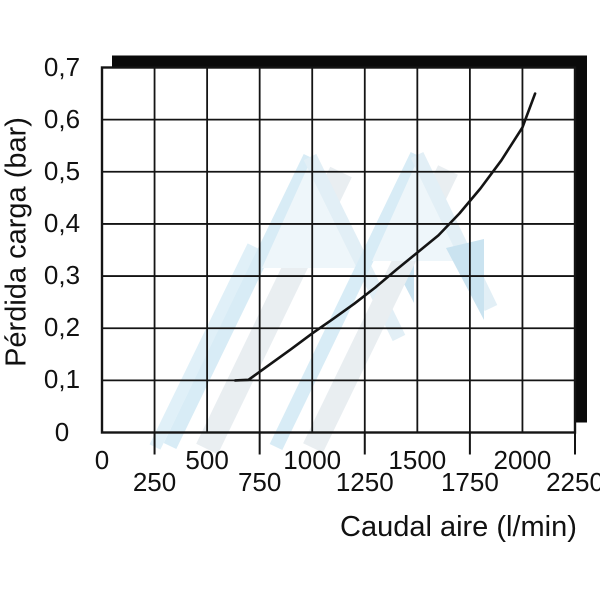 The height and width of the screenshot is (600, 600). Describe the element at coordinates (364, 443) in the screenshot. I see `axis-ticks` at that location.